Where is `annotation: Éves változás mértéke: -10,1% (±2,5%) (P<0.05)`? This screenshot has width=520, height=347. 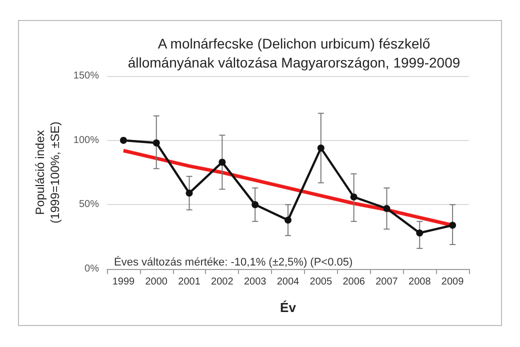 annotation: Éves változás mértéke: -10,1% (±2,5%) (P<0.05) is located at coordinates (233, 262).